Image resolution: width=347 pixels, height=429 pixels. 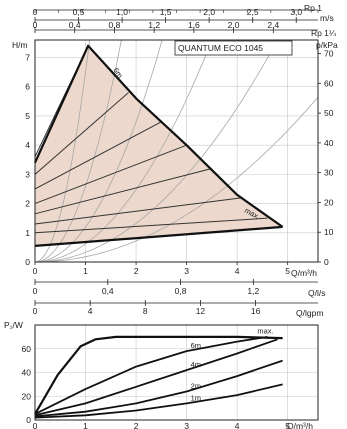 I want to click on top-axis-1-label: 1,5, so click(x=166, y=12).